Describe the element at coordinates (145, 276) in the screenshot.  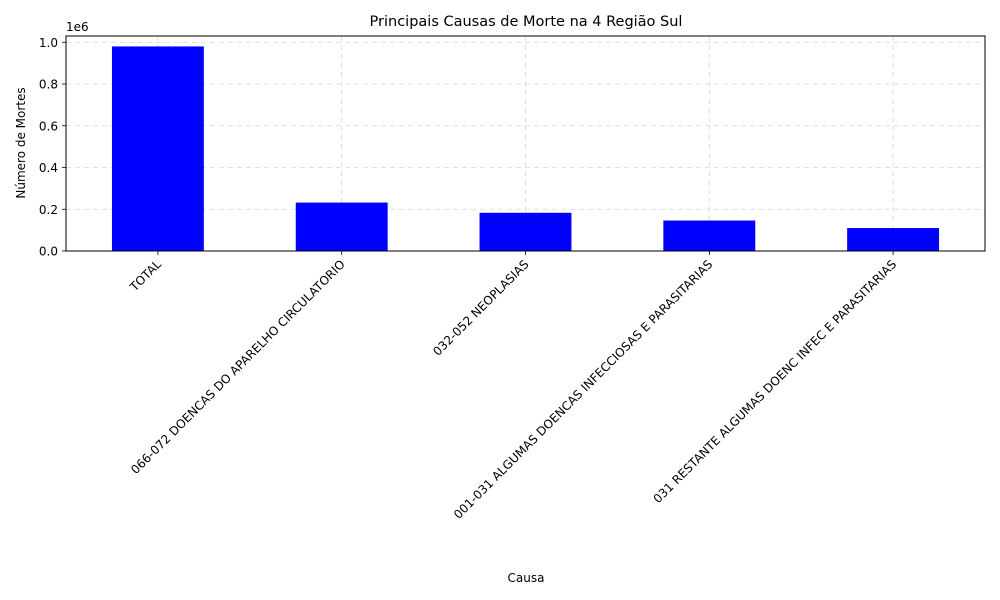
I see `x-tick-label: TOTAL` at that location.